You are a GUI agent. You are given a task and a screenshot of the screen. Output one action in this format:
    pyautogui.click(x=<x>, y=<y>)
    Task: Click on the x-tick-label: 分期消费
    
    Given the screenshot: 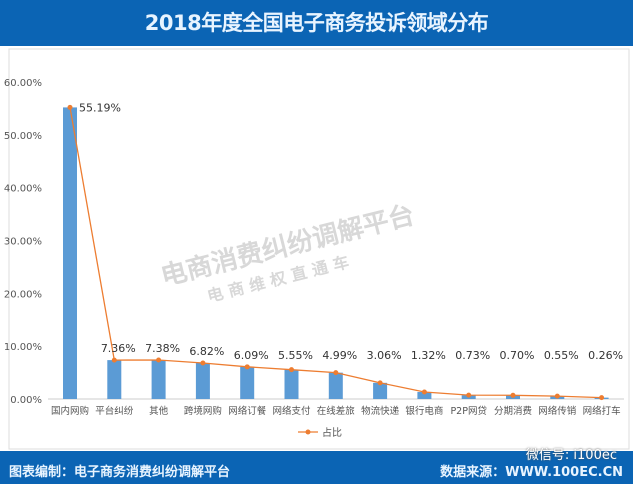 What is the action you would take?
    pyautogui.click(x=513, y=411)
    